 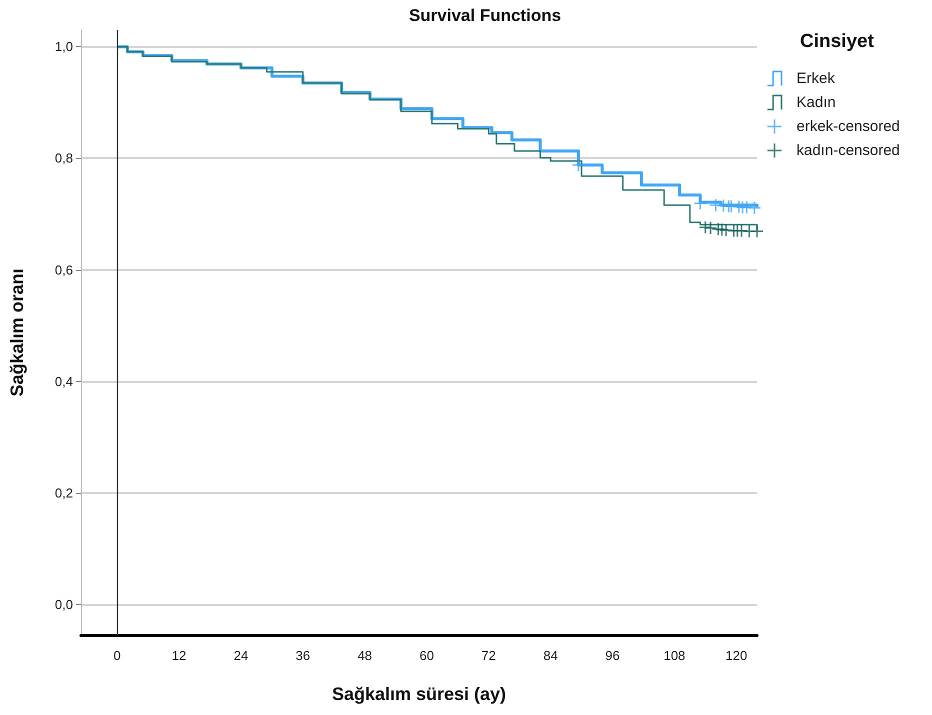 What do you see at coordinates (117, 655) in the screenshot?
I see `x-tick-label: 0` at bounding box center [117, 655].